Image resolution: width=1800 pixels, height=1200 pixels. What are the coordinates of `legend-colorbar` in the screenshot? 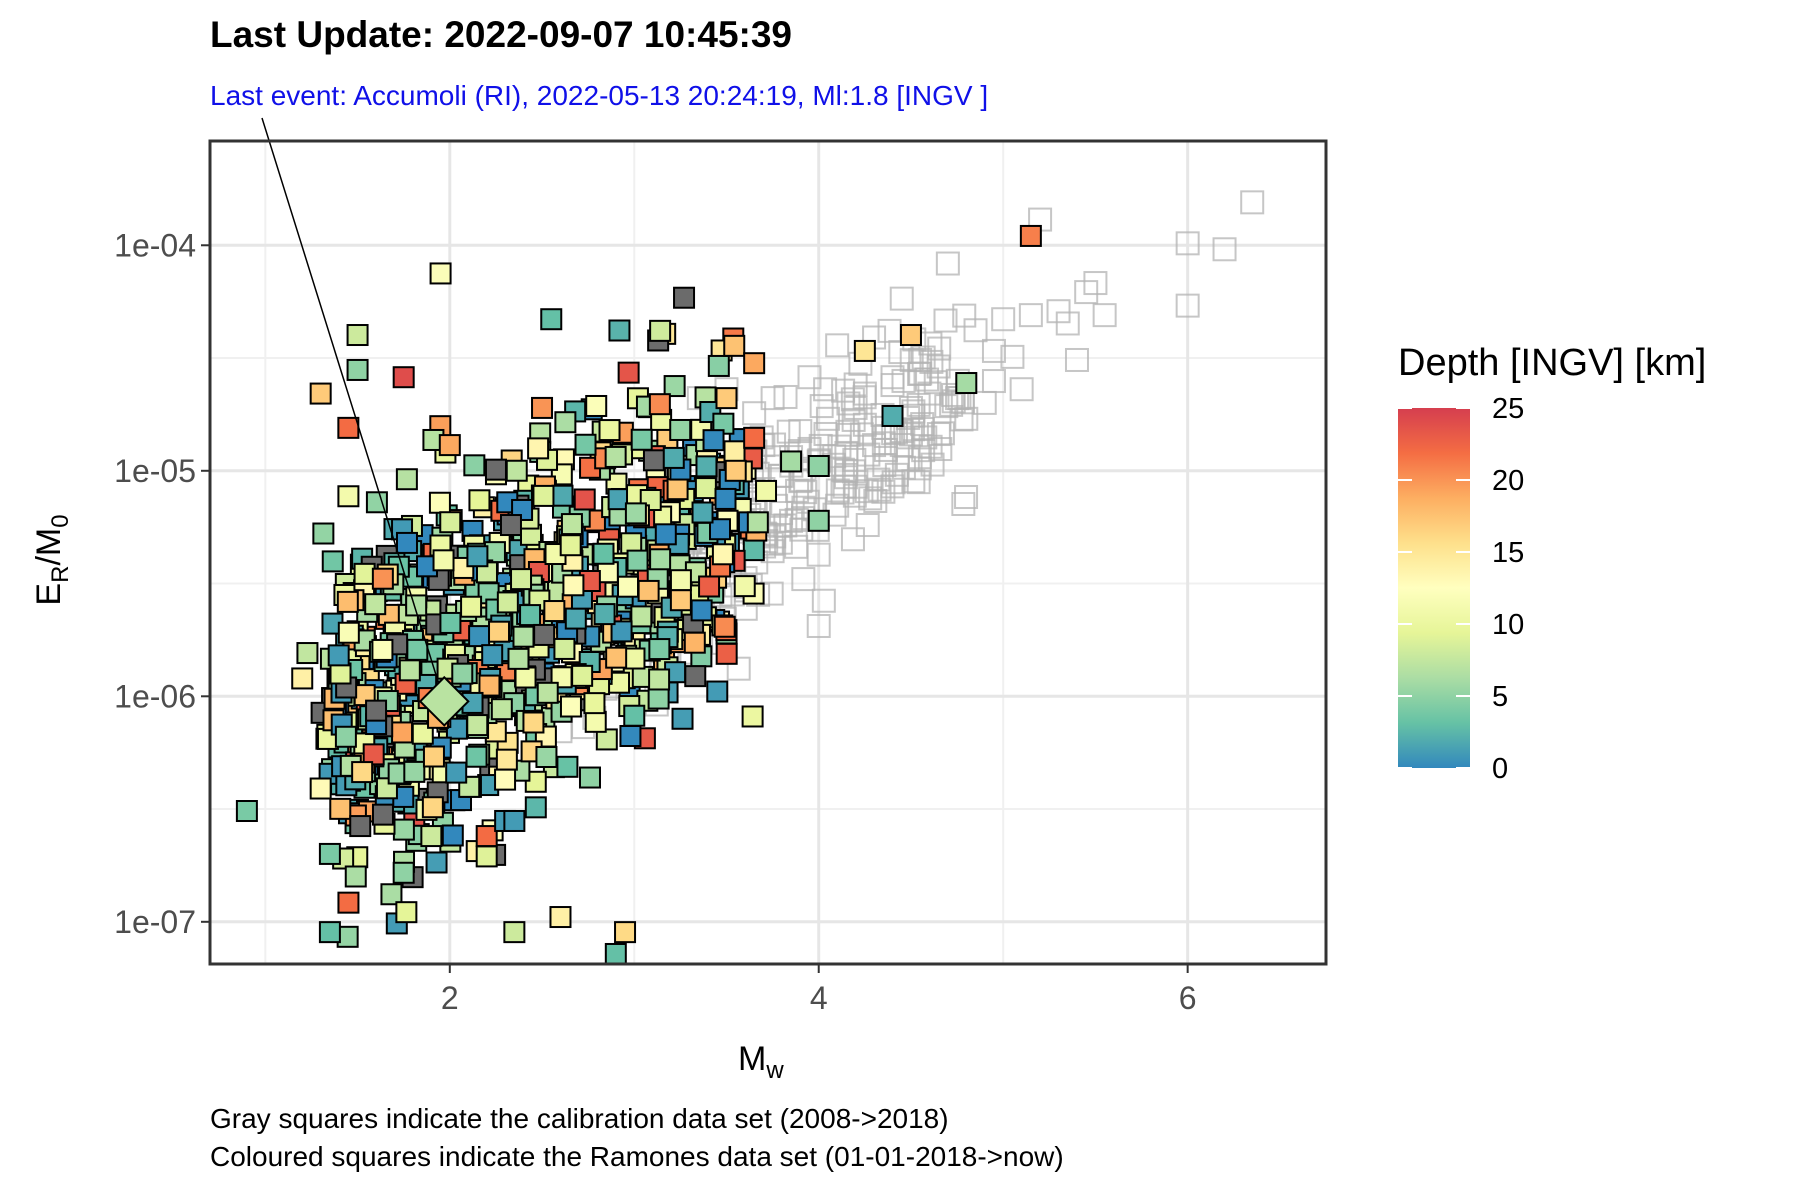 It's located at (1434, 588).